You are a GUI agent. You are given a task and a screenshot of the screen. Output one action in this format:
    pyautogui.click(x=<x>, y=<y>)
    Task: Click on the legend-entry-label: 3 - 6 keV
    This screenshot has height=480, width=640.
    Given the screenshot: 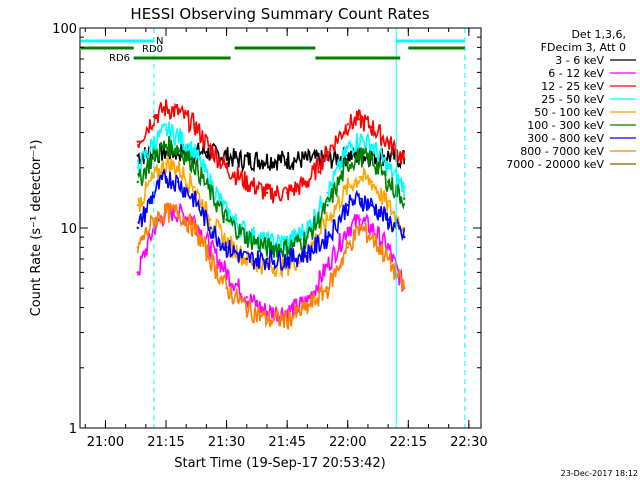 What is the action you would take?
    pyautogui.click(x=579, y=60)
    